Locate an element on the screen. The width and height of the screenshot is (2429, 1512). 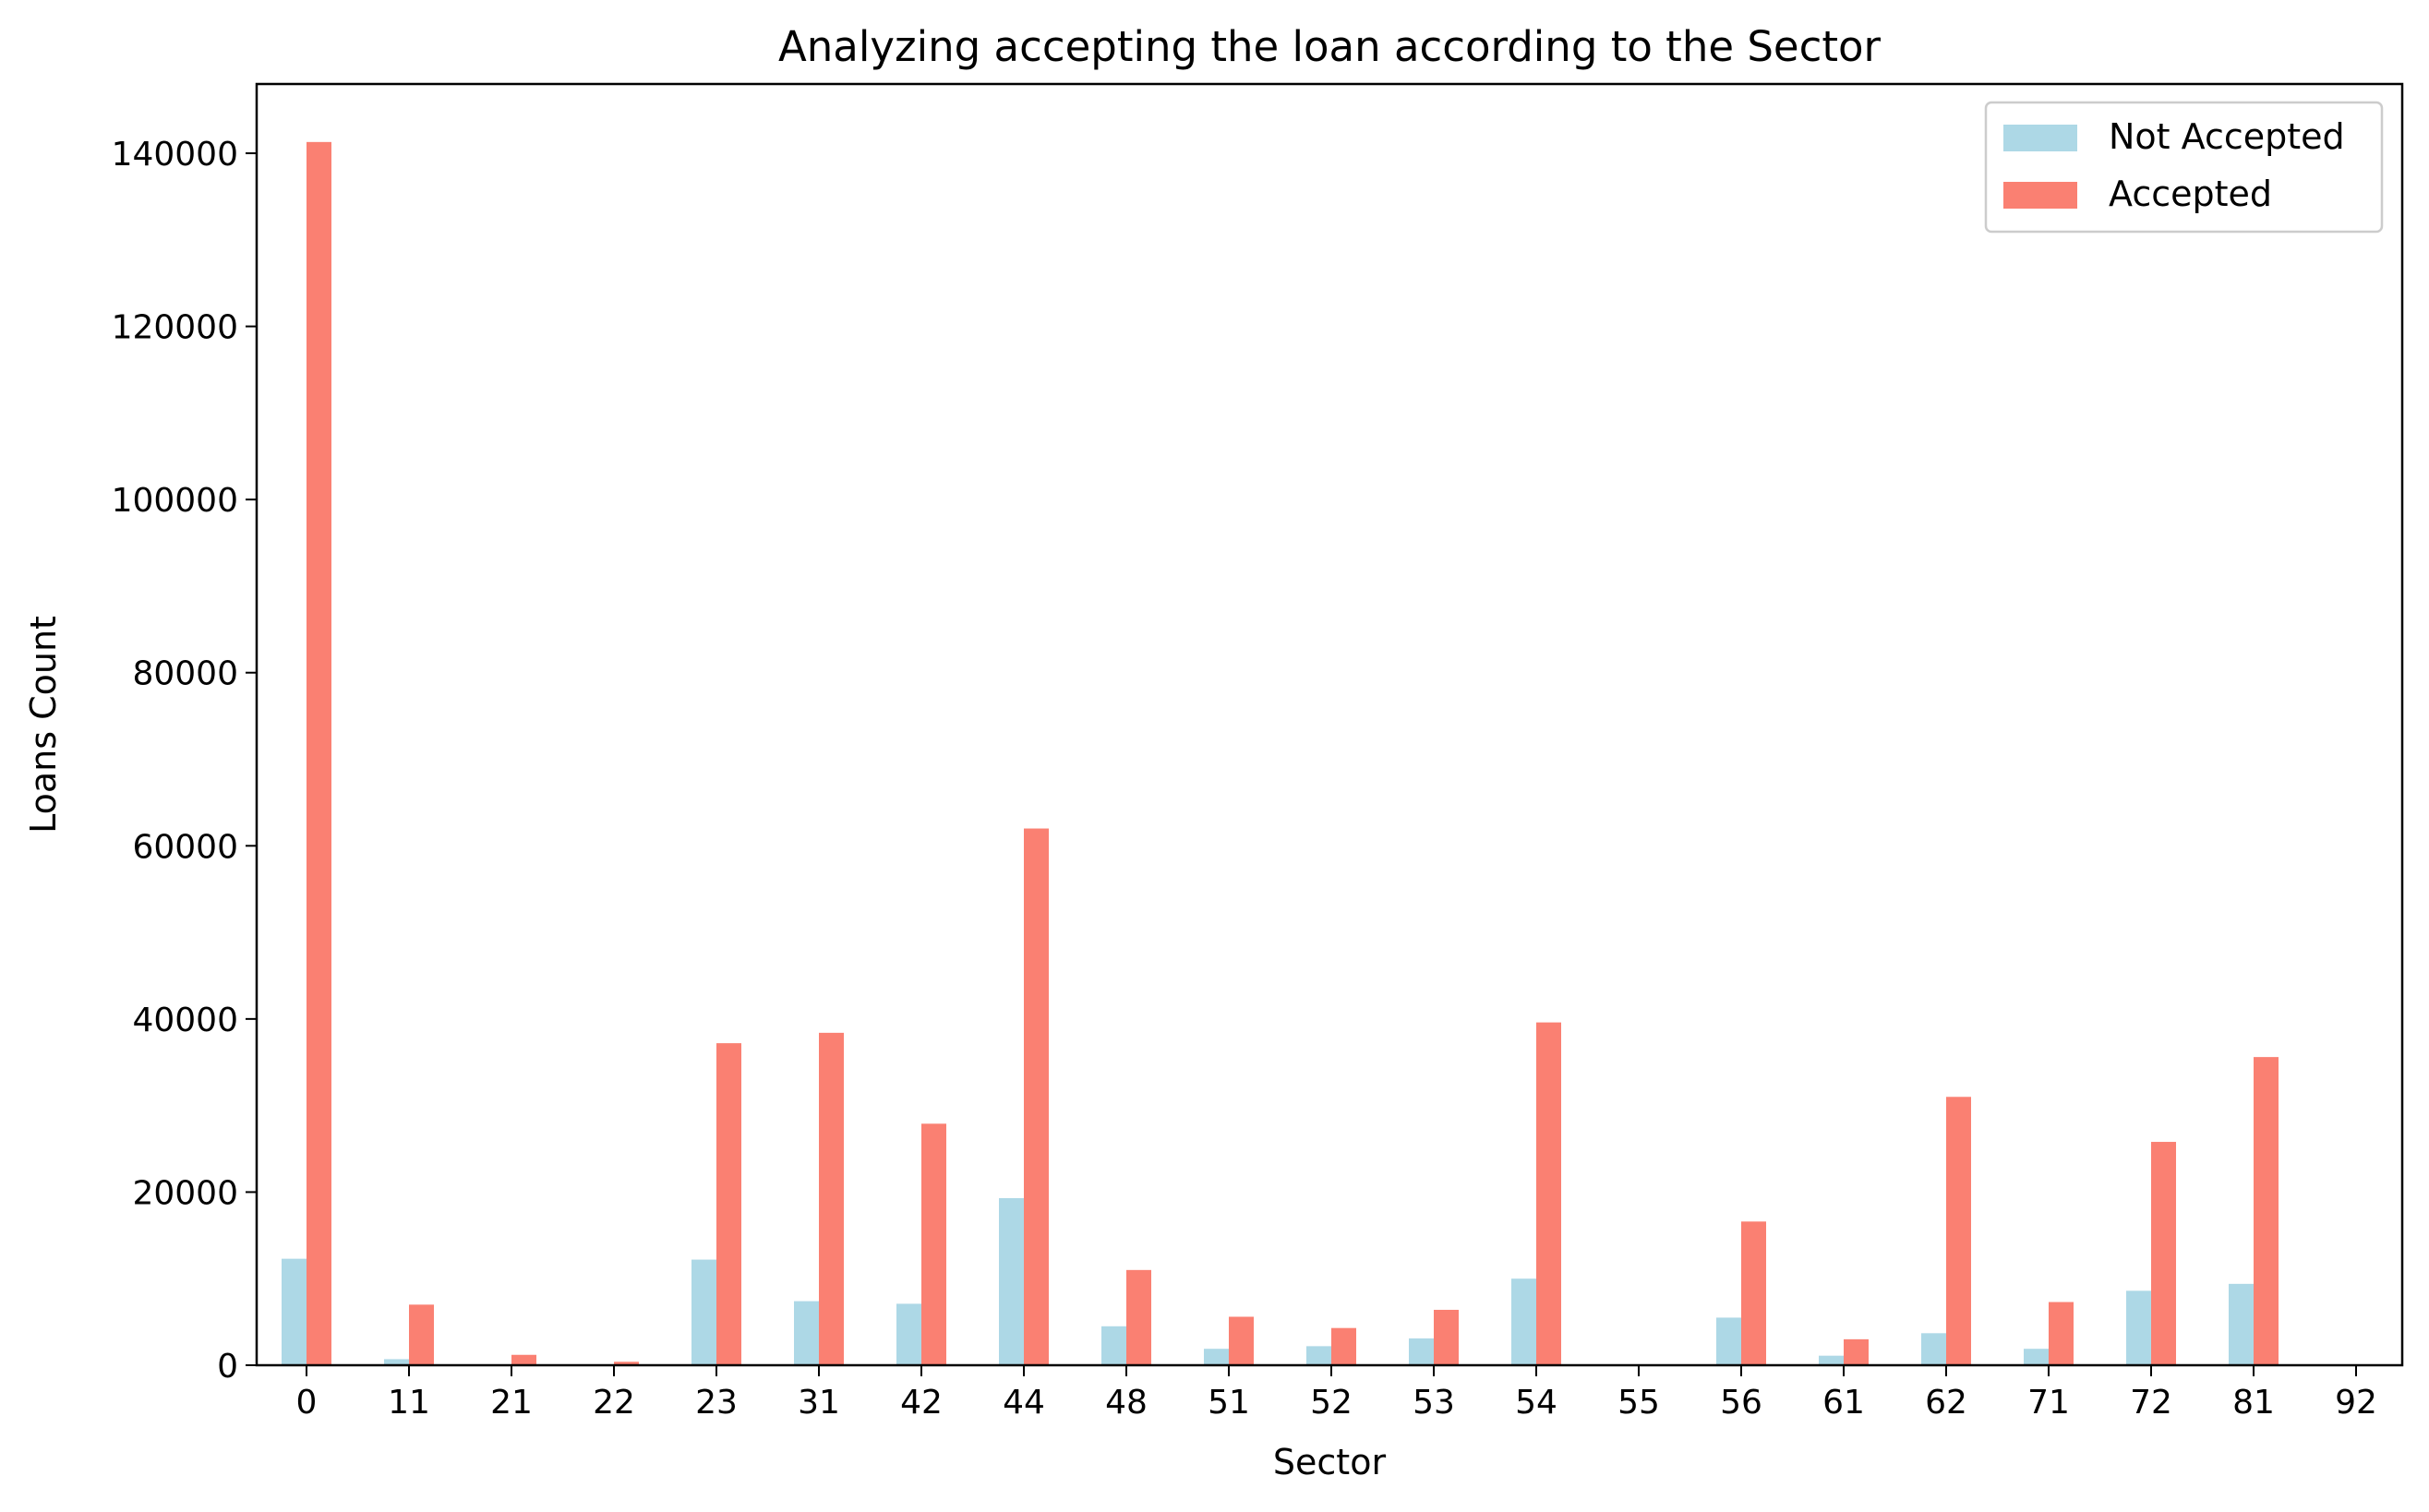
x-axis-title: Sector is located at coordinates (1330, 1462).